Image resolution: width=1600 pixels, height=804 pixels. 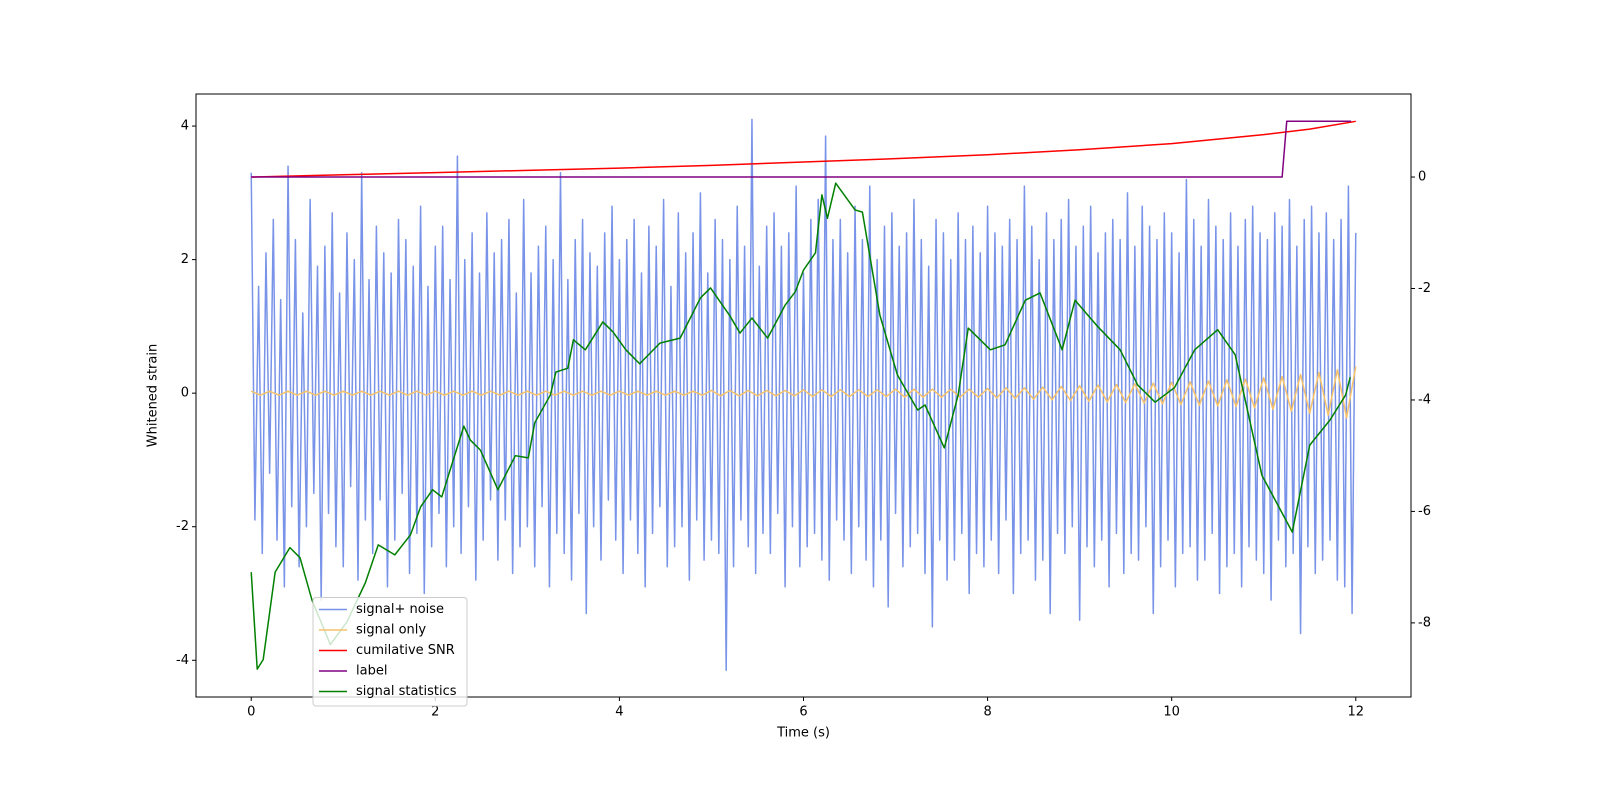 I want to click on x-tick-label: 2, so click(x=435, y=712).